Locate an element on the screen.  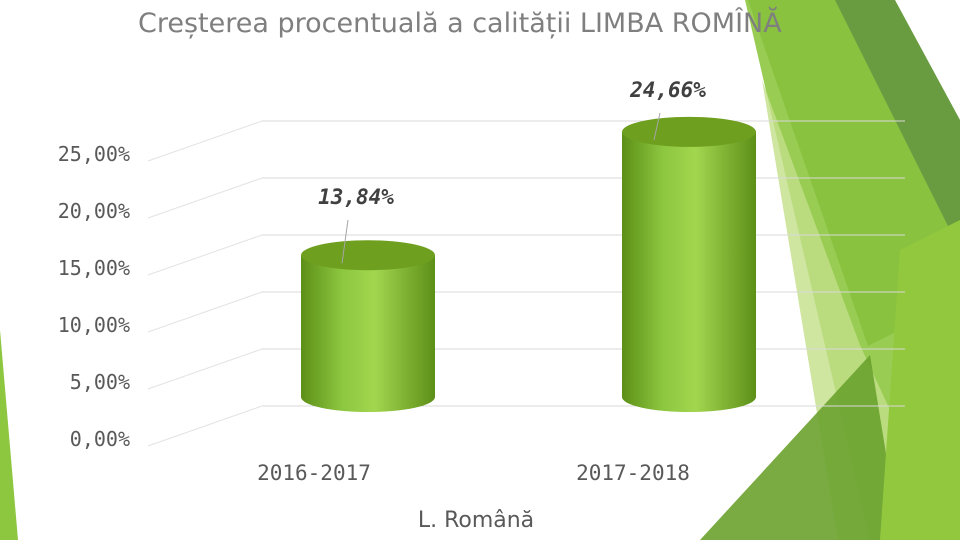
bar-2016-2017 is located at coordinates (368, 326).